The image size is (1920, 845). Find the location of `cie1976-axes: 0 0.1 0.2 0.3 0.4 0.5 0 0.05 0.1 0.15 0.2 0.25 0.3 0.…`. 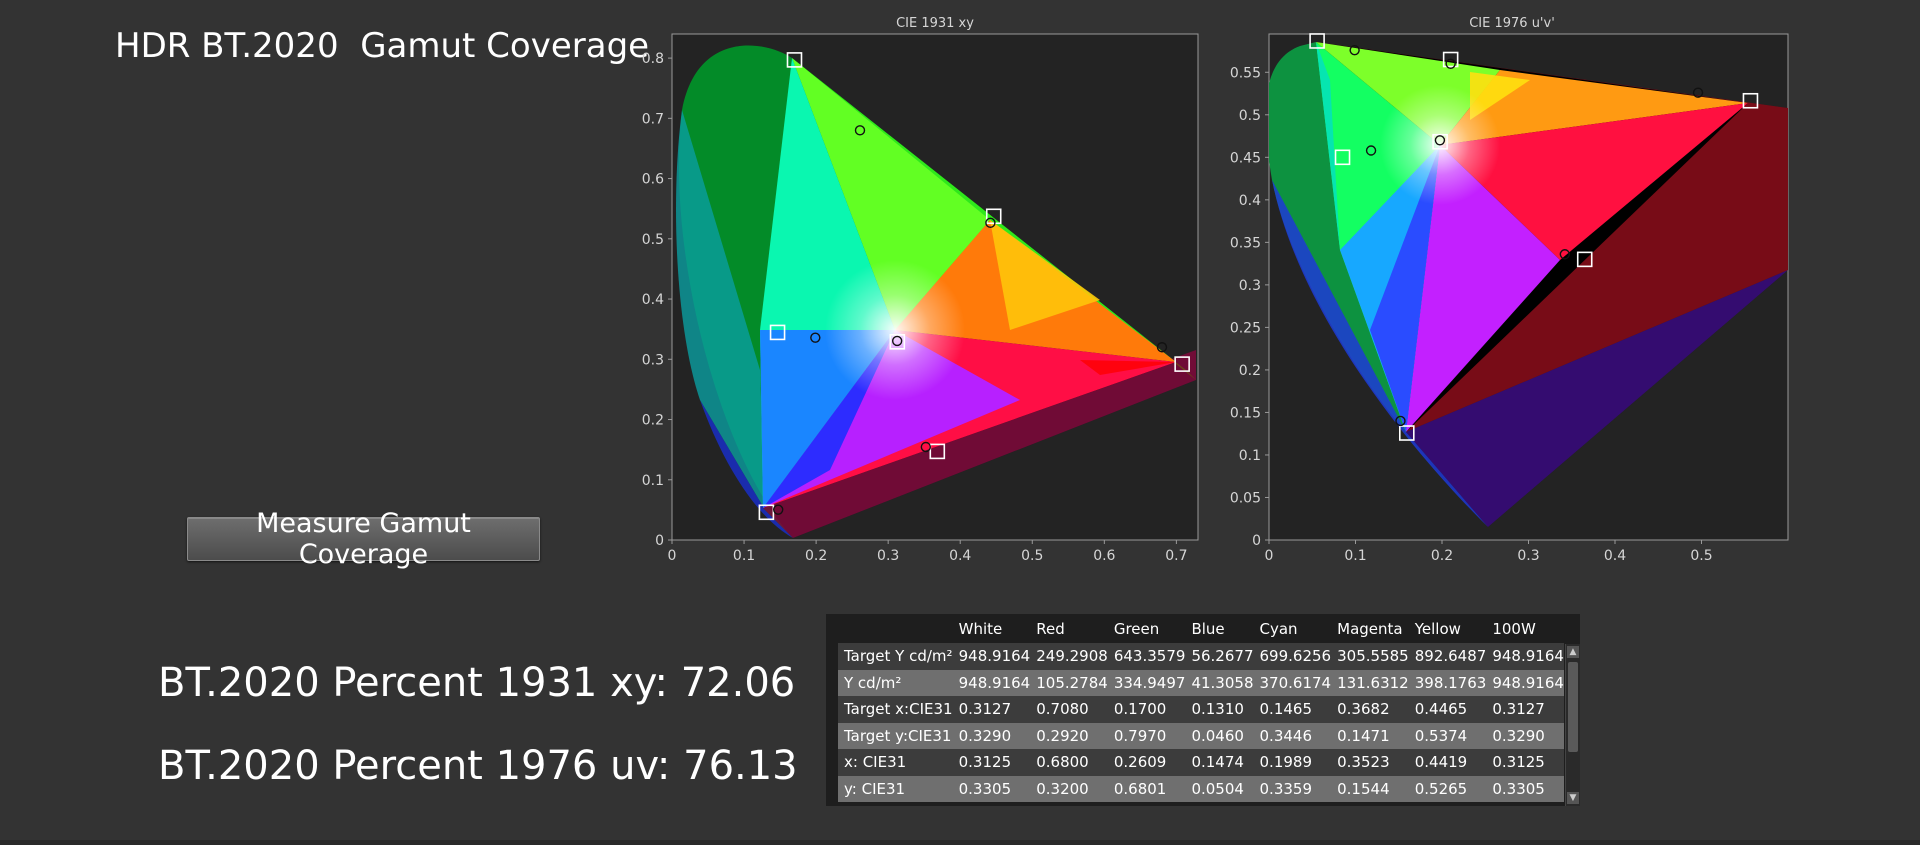

cie1976-axes: 0 0.1 0.2 0.3 0.4 0.5 0 0.05 0.1 0.15 0.2 0.25 0.3 0.… is located at coordinates (1471, 314).